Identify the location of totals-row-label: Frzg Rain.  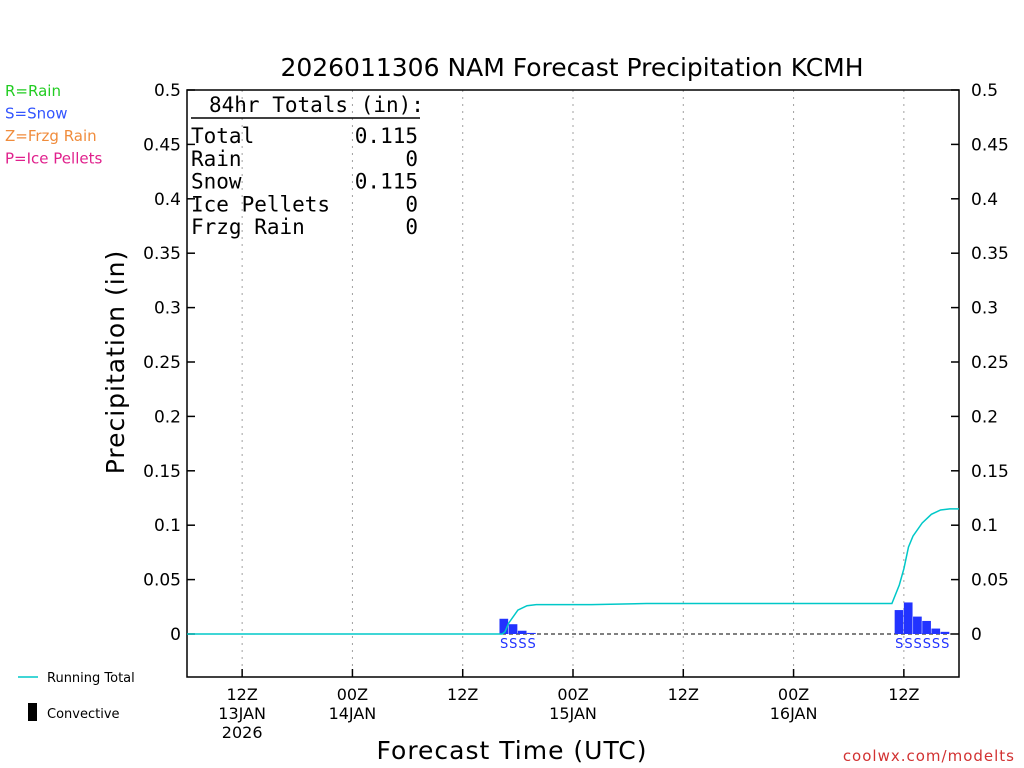
(248, 227).